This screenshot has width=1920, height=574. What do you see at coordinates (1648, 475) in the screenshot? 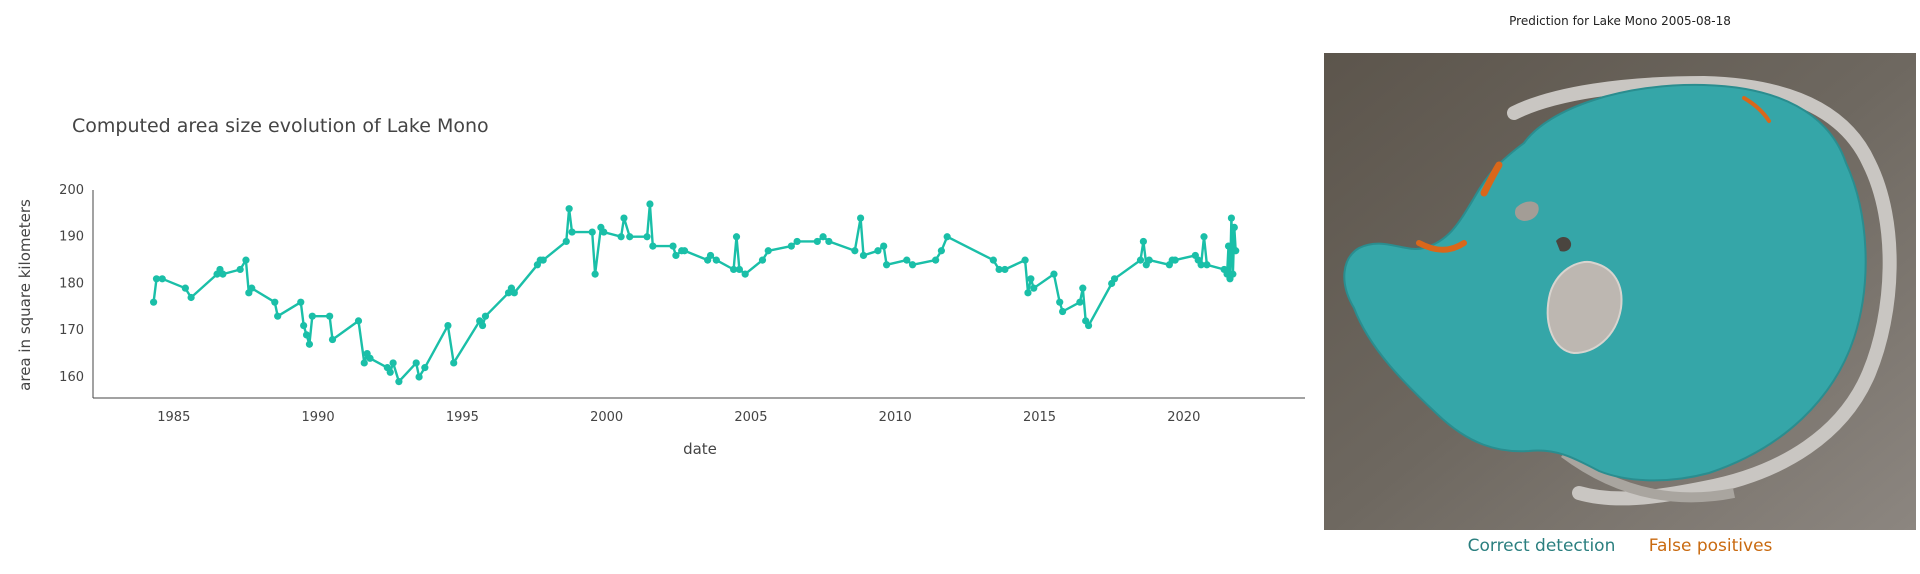
I see `south-shore` at bounding box center [1648, 475].